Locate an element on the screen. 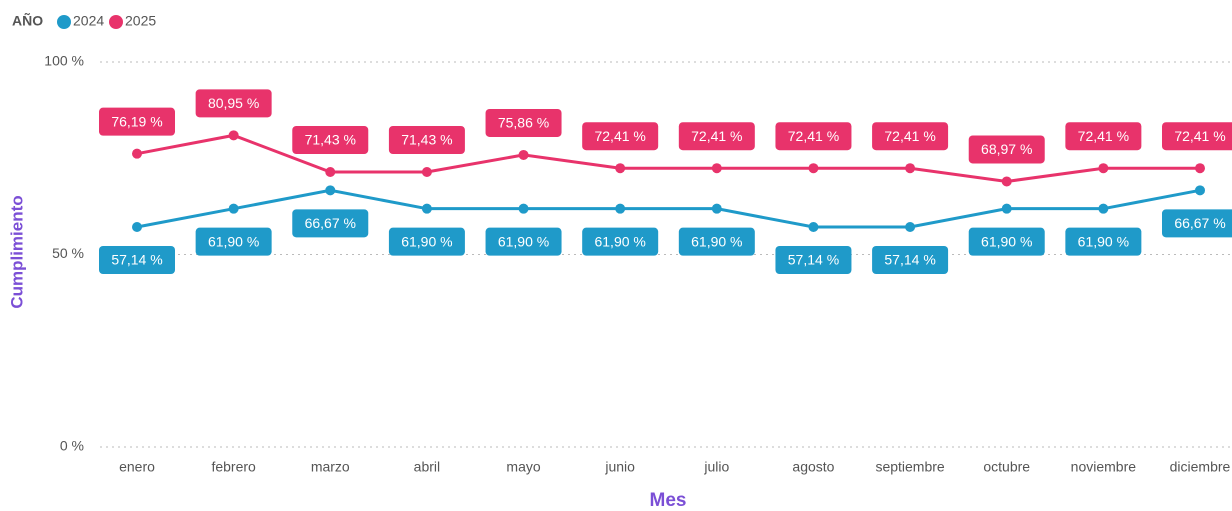  x-tick-label: julio is located at coordinates (716, 467).